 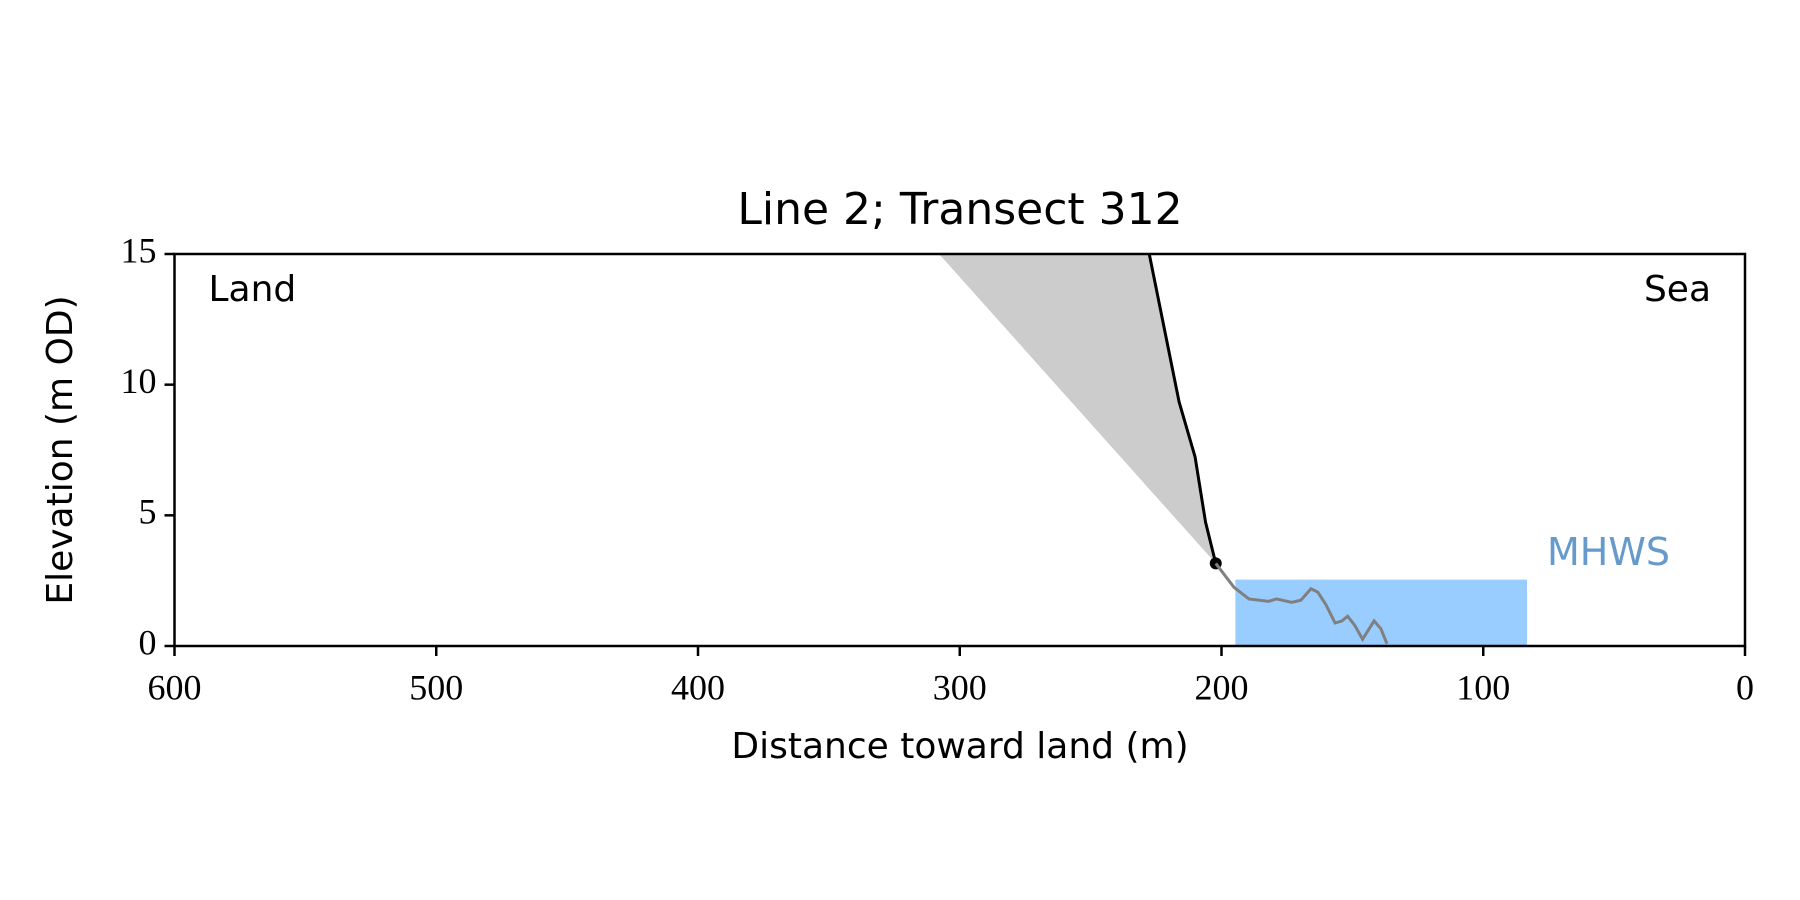 I want to click on x-tick-label: 200, so click(x=1222, y=687).